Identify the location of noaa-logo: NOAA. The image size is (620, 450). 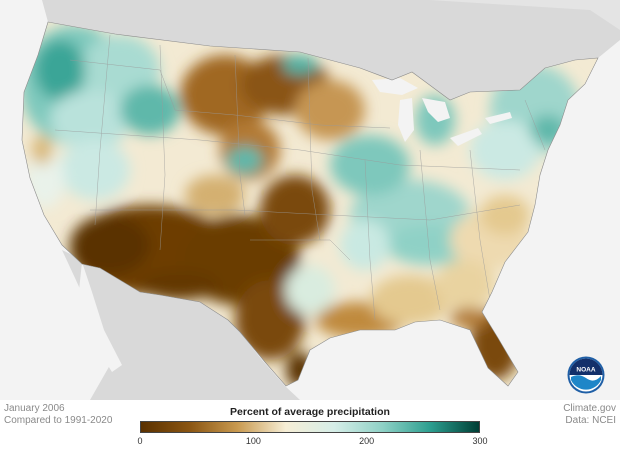
(586, 375).